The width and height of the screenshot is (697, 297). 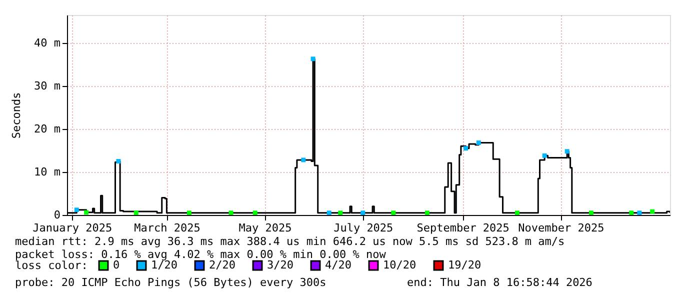 What do you see at coordinates (51, 265) in the screenshot?
I see `legend-title: loss color:` at bounding box center [51, 265].